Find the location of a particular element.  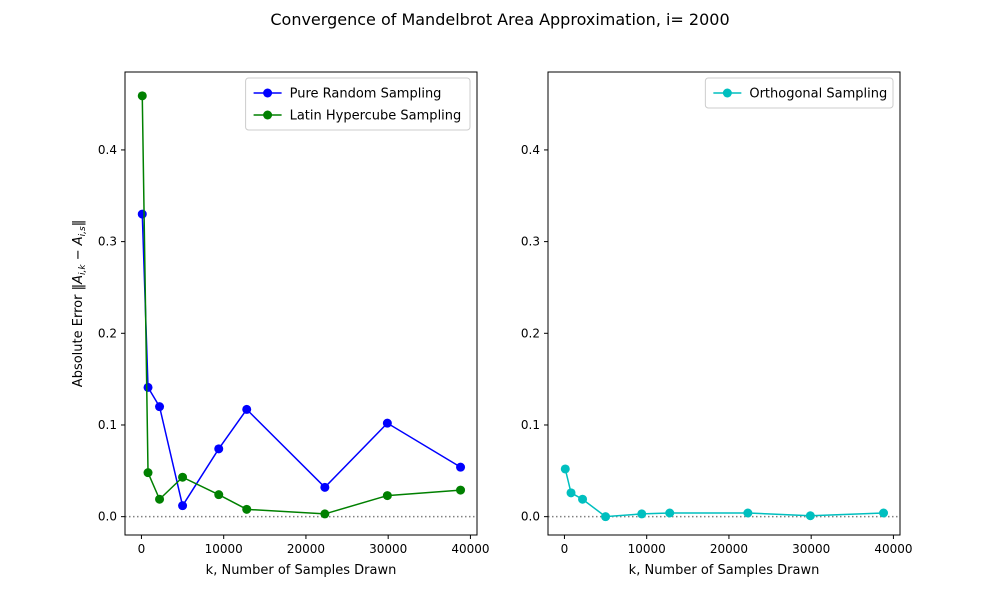

legend-label: Pure Random Sampling is located at coordinates (366, 94).